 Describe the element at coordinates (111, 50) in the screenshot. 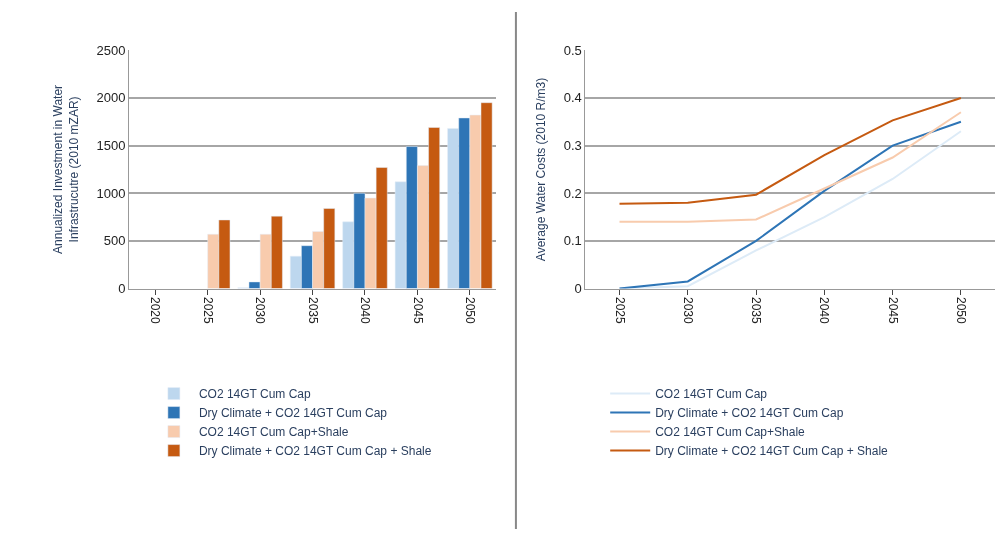

I see `y-tick-label: 2500` at that location.